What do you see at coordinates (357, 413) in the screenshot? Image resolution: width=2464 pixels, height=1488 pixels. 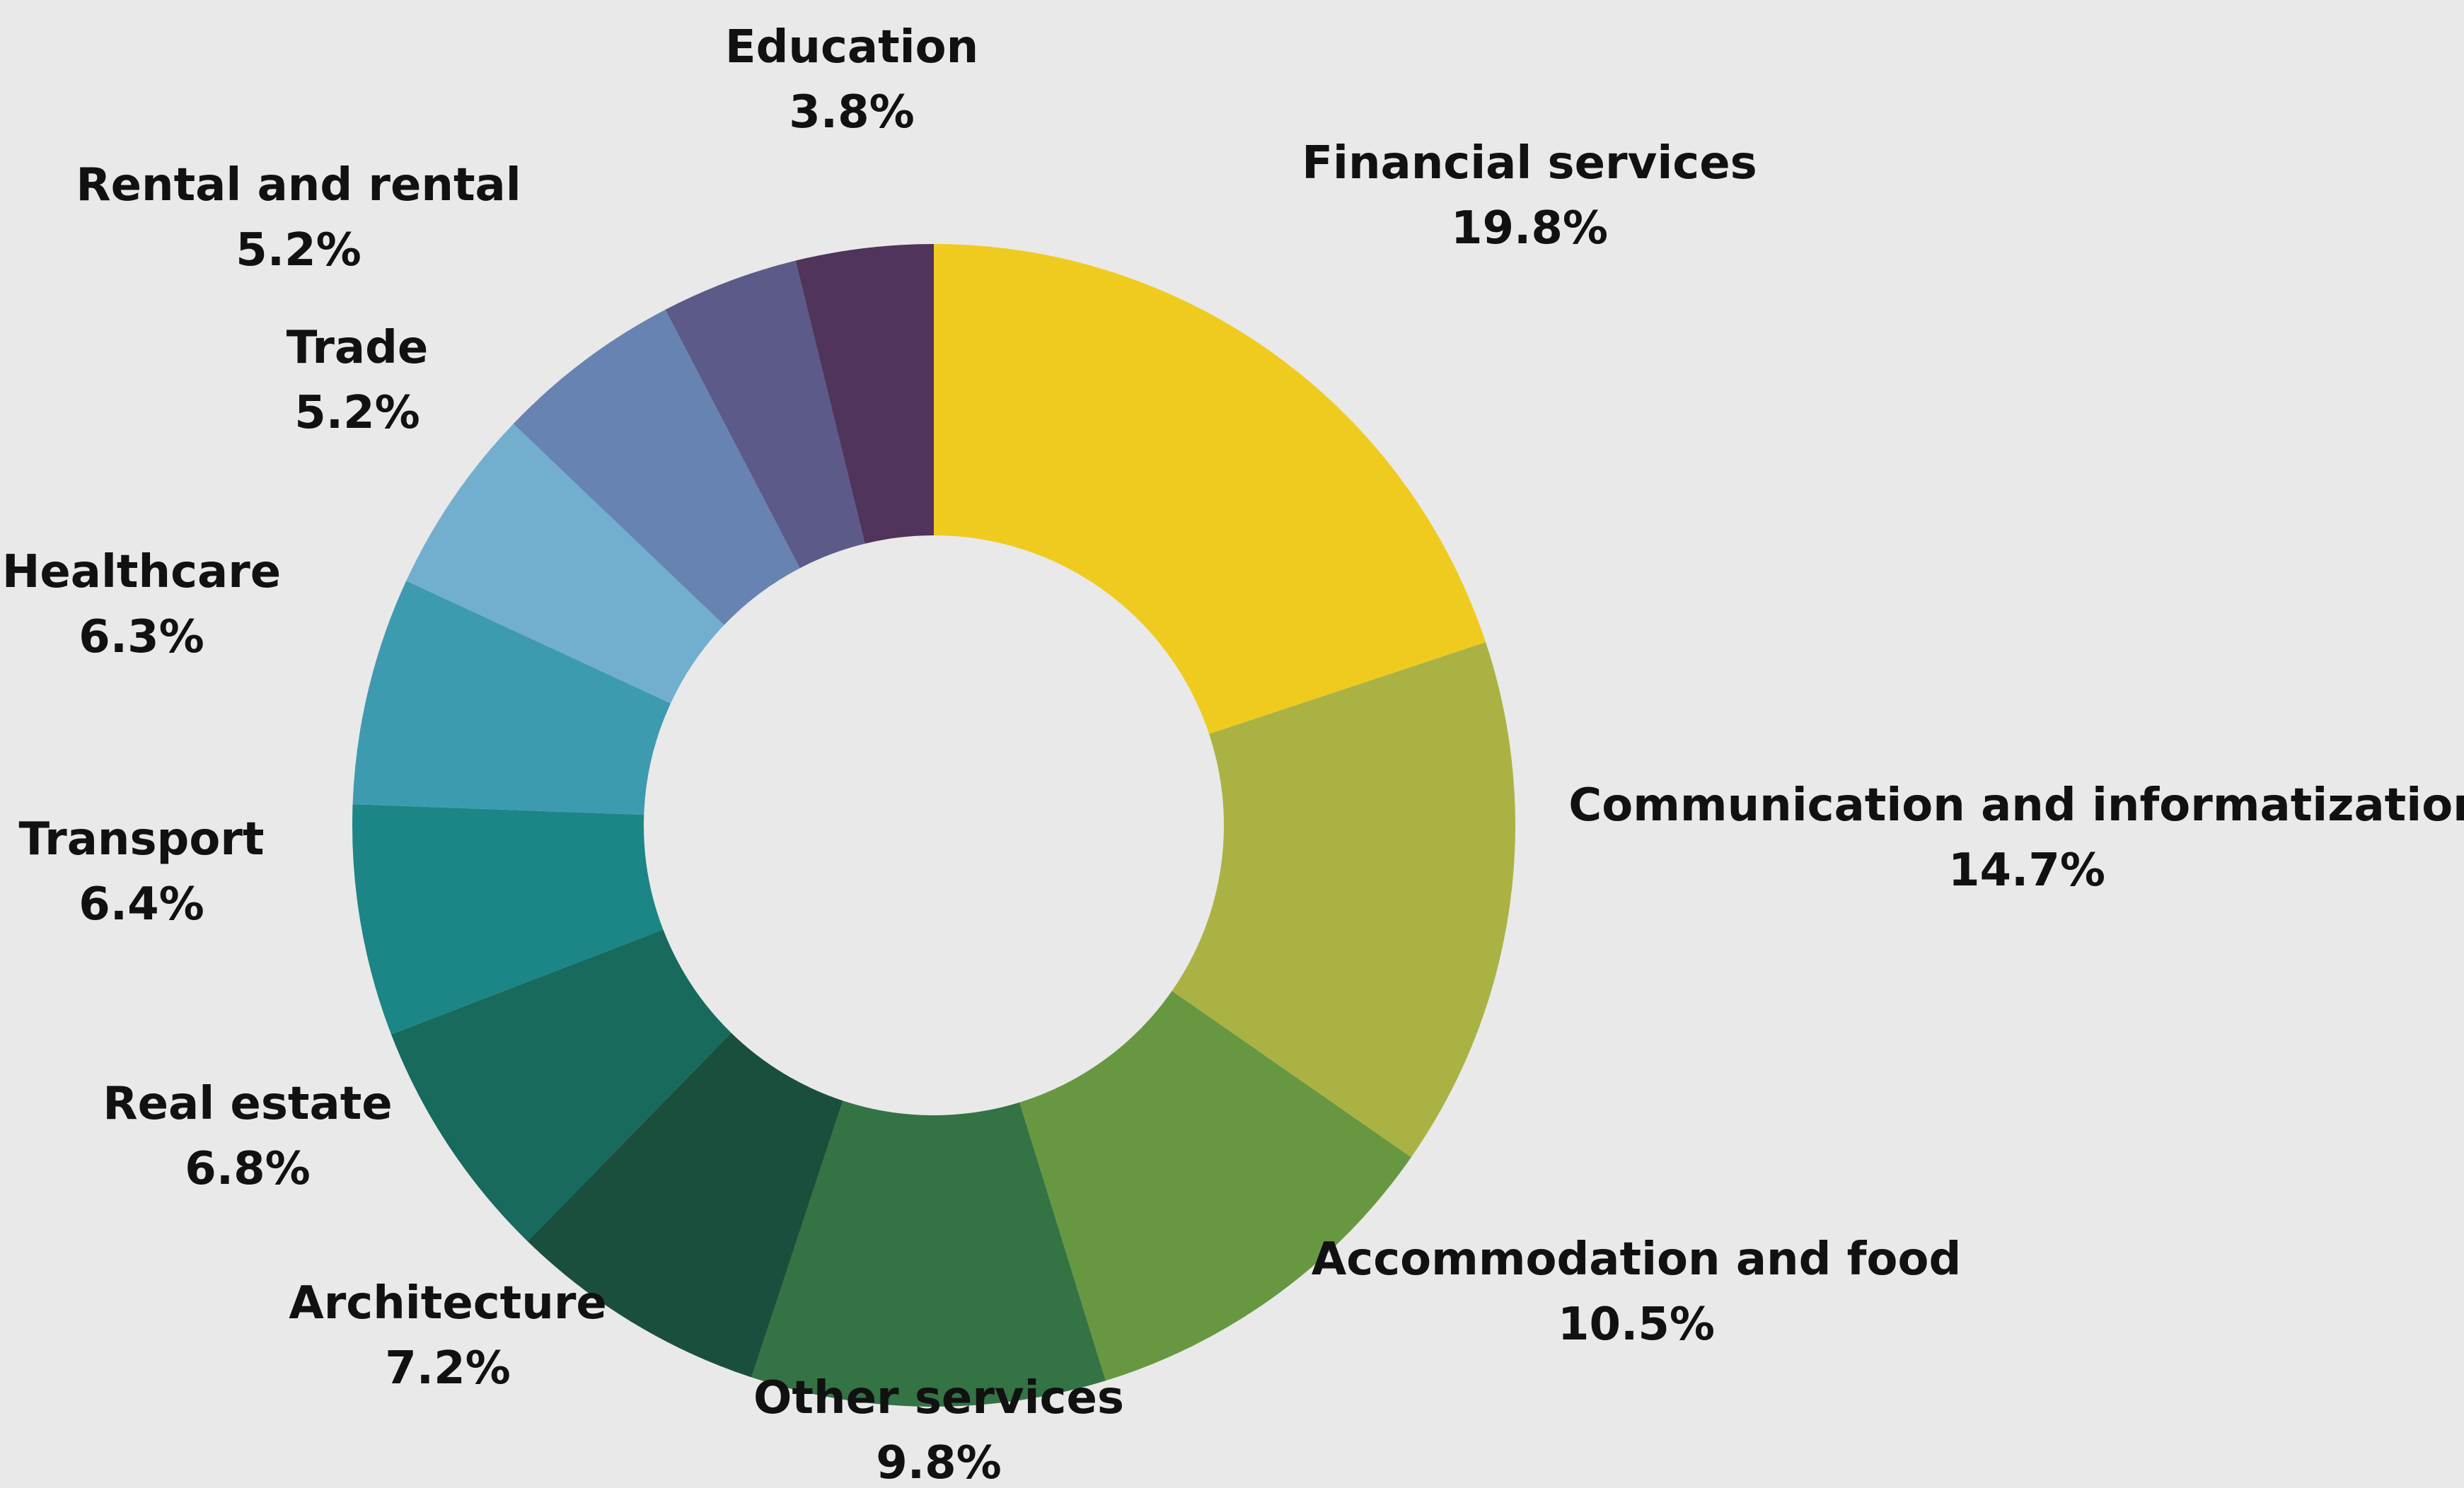 I see `value-trade: 5.2%` at bounding box center [357, 413].